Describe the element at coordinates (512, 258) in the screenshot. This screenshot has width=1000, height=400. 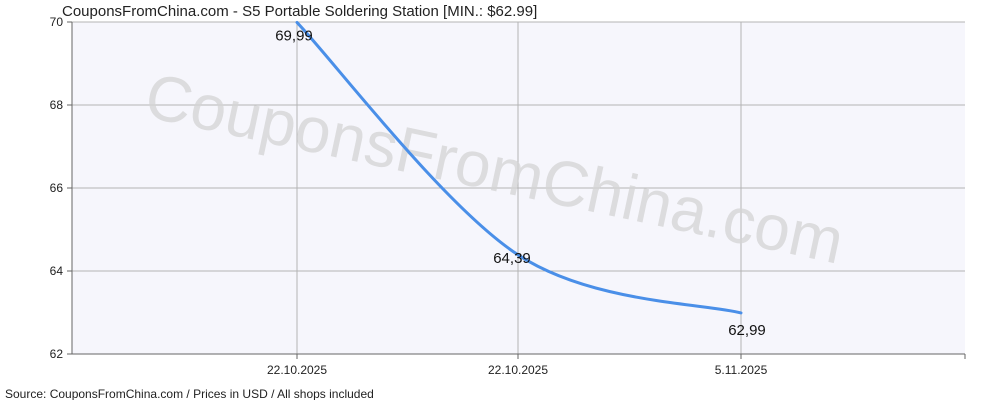
I see `data-label-1: 64,39` at that location.